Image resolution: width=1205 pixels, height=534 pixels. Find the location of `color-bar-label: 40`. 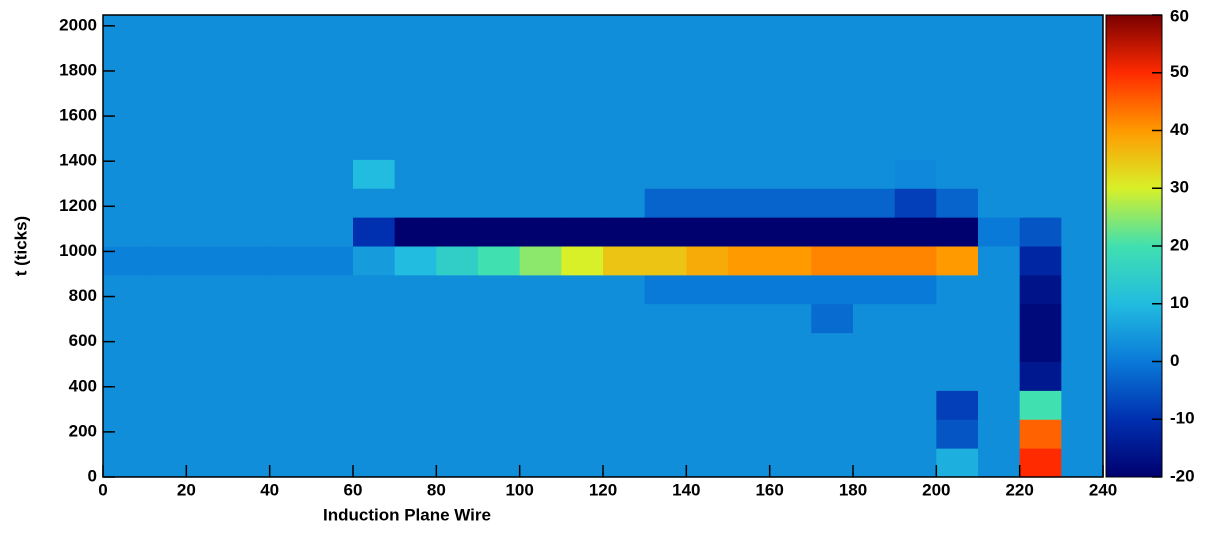

color-bar-label: 40 is located at coordinates (1179, 129).